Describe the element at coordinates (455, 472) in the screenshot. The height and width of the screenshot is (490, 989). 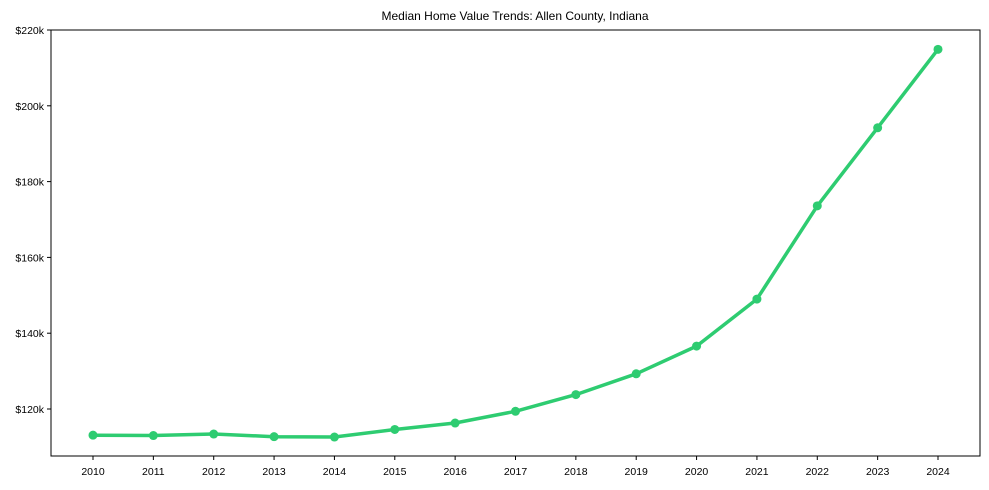
I see `x-tick-label: 2016` at that location.